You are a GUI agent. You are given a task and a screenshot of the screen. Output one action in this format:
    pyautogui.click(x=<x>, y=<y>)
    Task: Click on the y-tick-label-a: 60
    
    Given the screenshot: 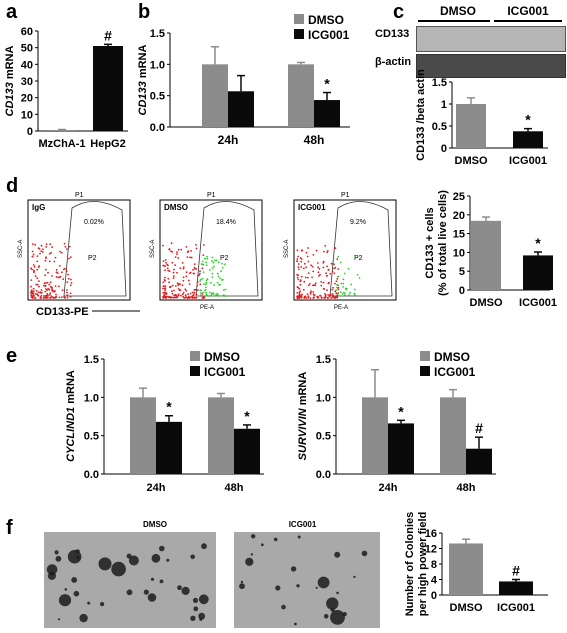 What is the action you would take?
    pyautogui.click(x=27, y=32)
    